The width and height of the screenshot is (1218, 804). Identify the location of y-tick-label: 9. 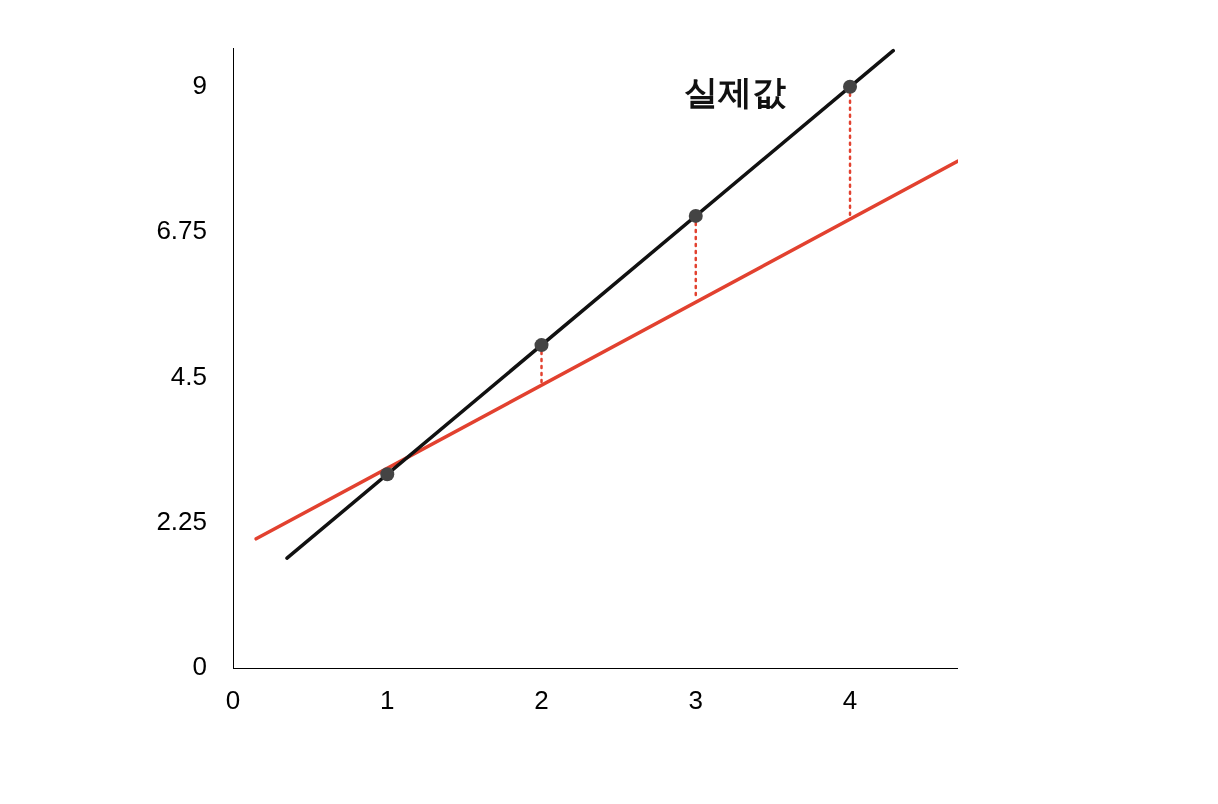
(199, 84).